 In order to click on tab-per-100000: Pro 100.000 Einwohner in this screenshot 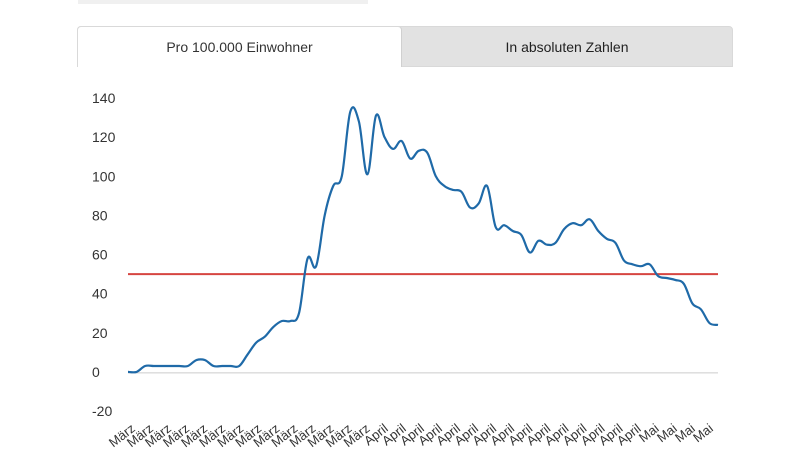, I will do `click(239, 46)`.